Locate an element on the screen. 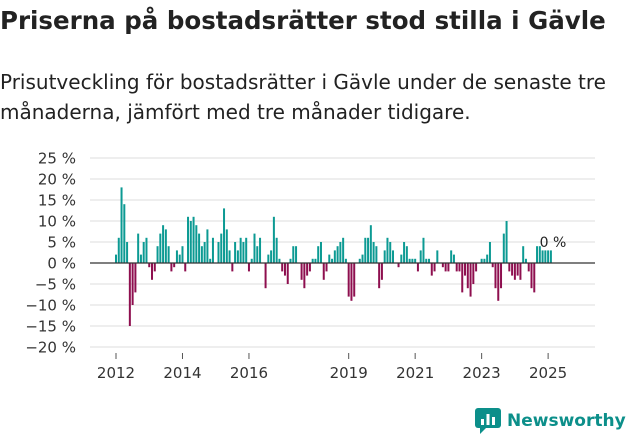  y-tick-label: −10 % is located at coordinates (50, 306).